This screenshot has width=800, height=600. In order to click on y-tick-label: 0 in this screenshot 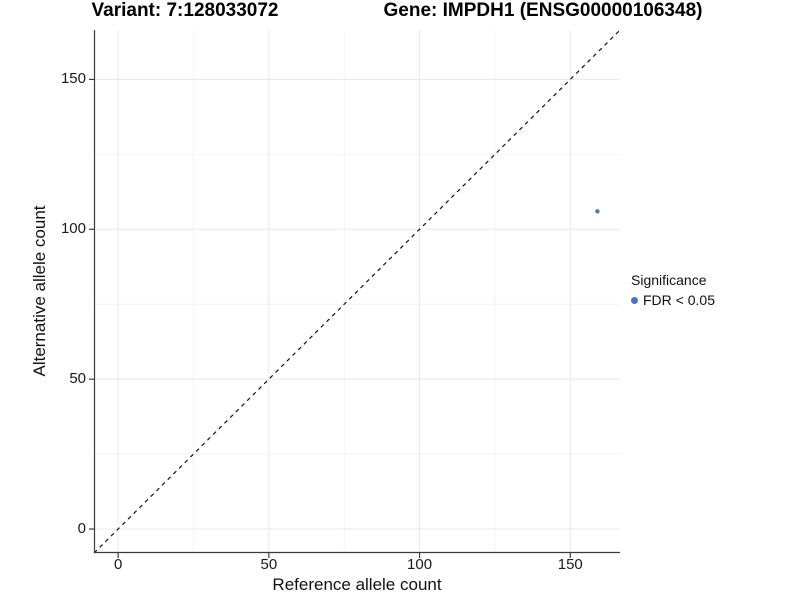, I will do `click(81, 529)`.